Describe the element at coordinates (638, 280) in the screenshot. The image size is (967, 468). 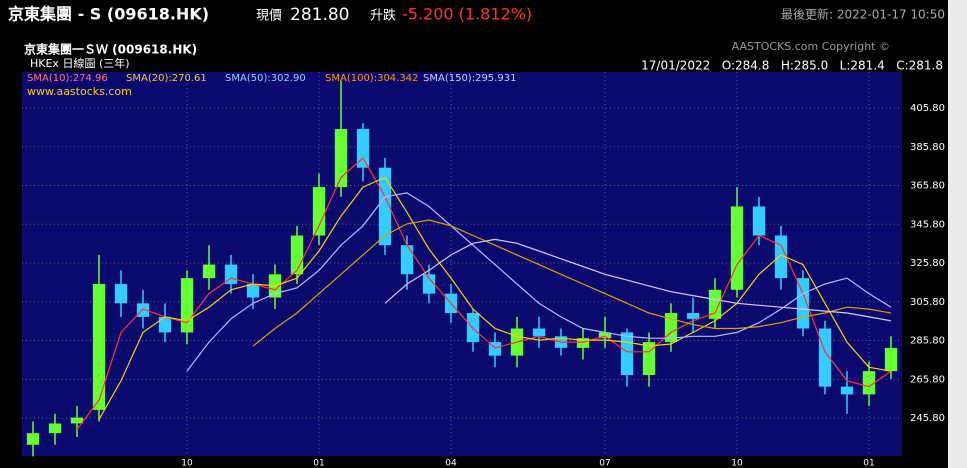
I see `sma-line` at that location.